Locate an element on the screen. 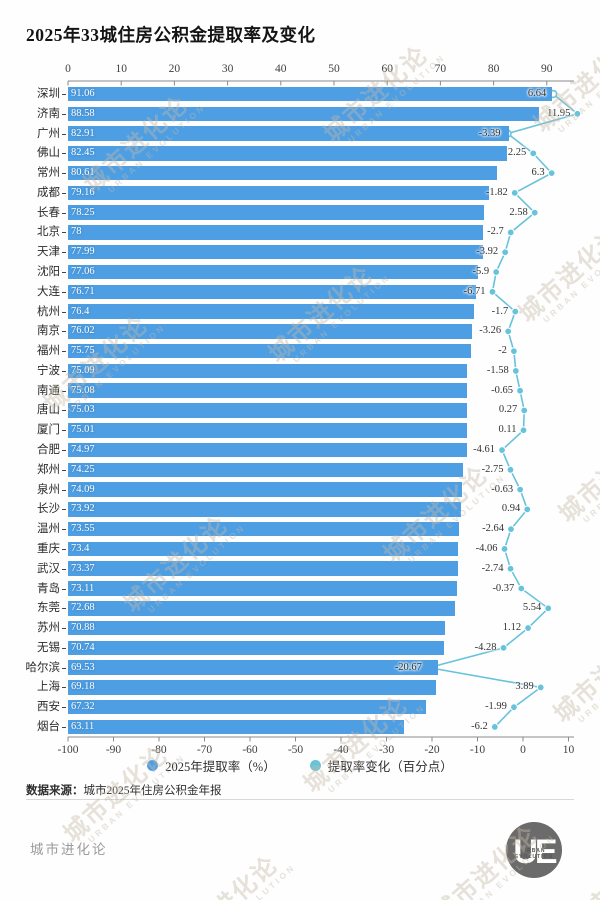 Image resolution: width=600 pixels, height=900 pixels. city-label: 深圳 is located at coordinates (48, 94).